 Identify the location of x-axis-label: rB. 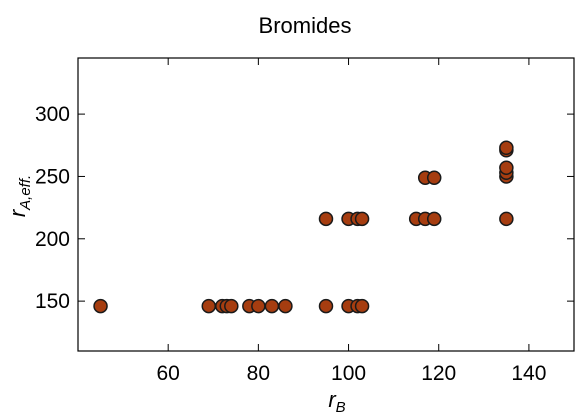
(336, 400).